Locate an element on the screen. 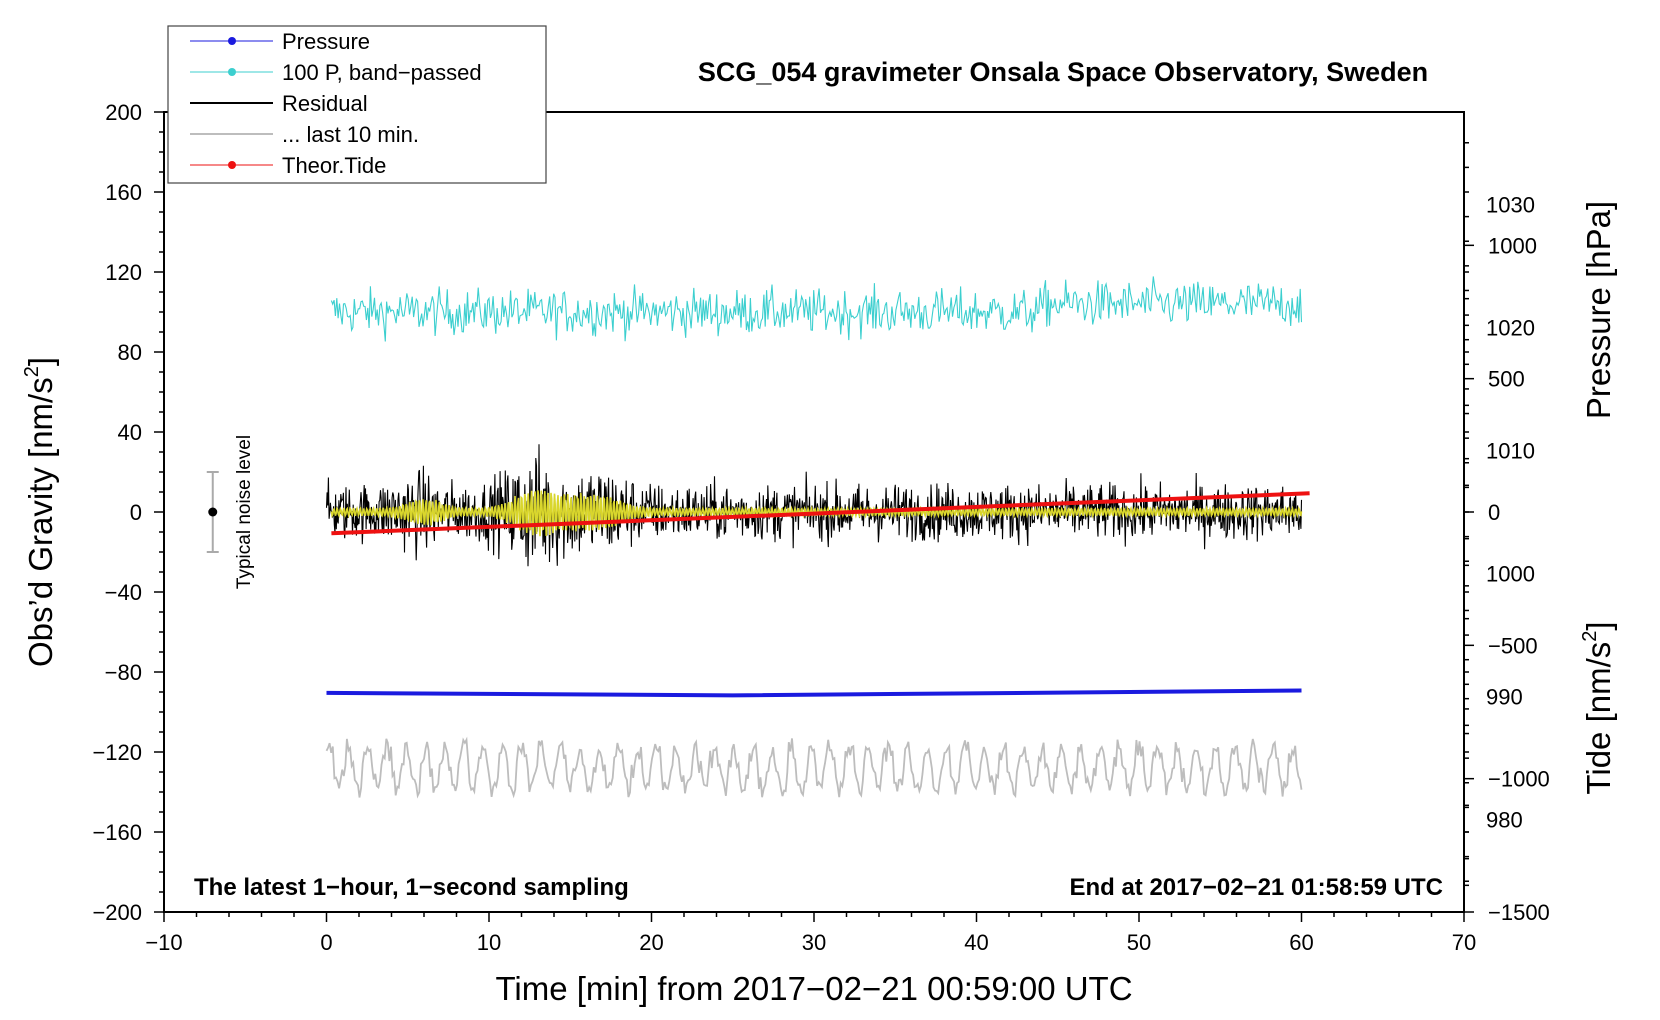 The width and height of the screenshot is (1660, 1020). series-last-10-min-line is located at coordinates (814, 767).